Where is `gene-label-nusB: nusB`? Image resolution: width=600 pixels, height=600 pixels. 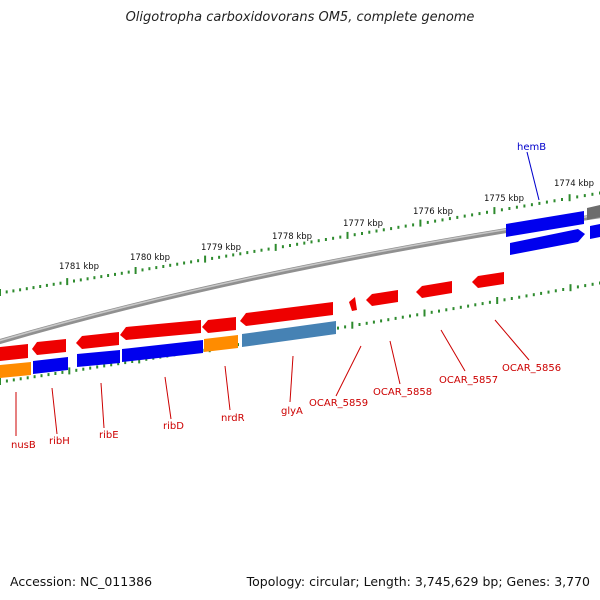
gene-label-nusB: nusB is located at coordinates (23, 445).